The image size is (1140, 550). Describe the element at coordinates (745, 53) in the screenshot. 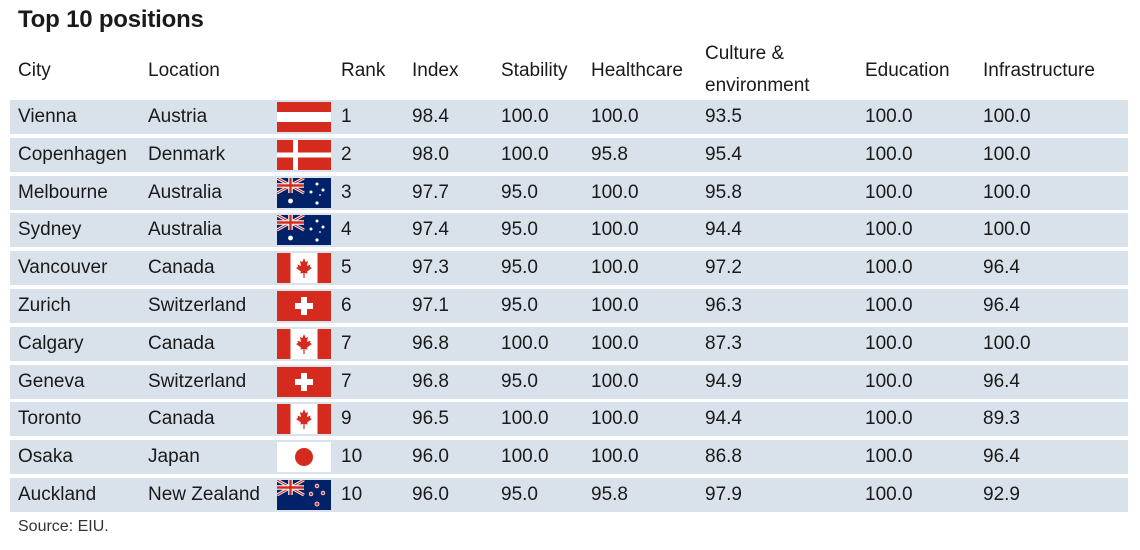

I see `header-culture-line1: Culture &` at that location.